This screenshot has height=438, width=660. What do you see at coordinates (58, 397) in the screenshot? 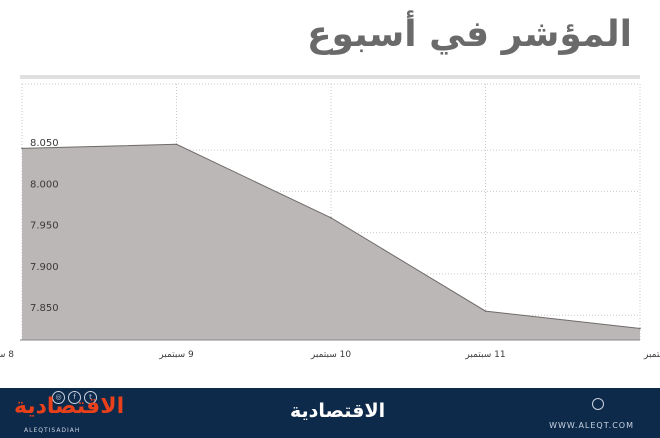
I see `instagram-icon: ◎` at bounding box center [58, 397].